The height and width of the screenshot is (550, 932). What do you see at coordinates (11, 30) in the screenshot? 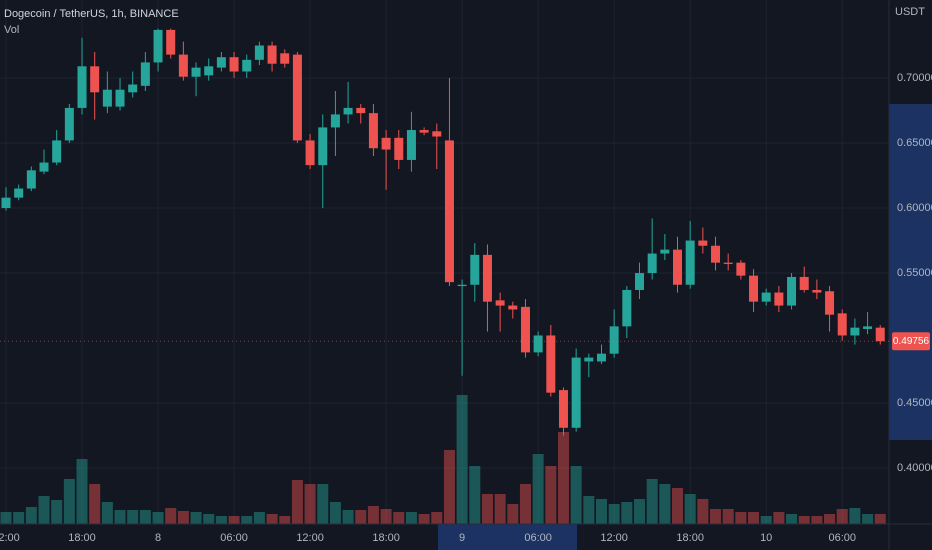
I see `volume-label: Vol` at bounding box center [11, 30].